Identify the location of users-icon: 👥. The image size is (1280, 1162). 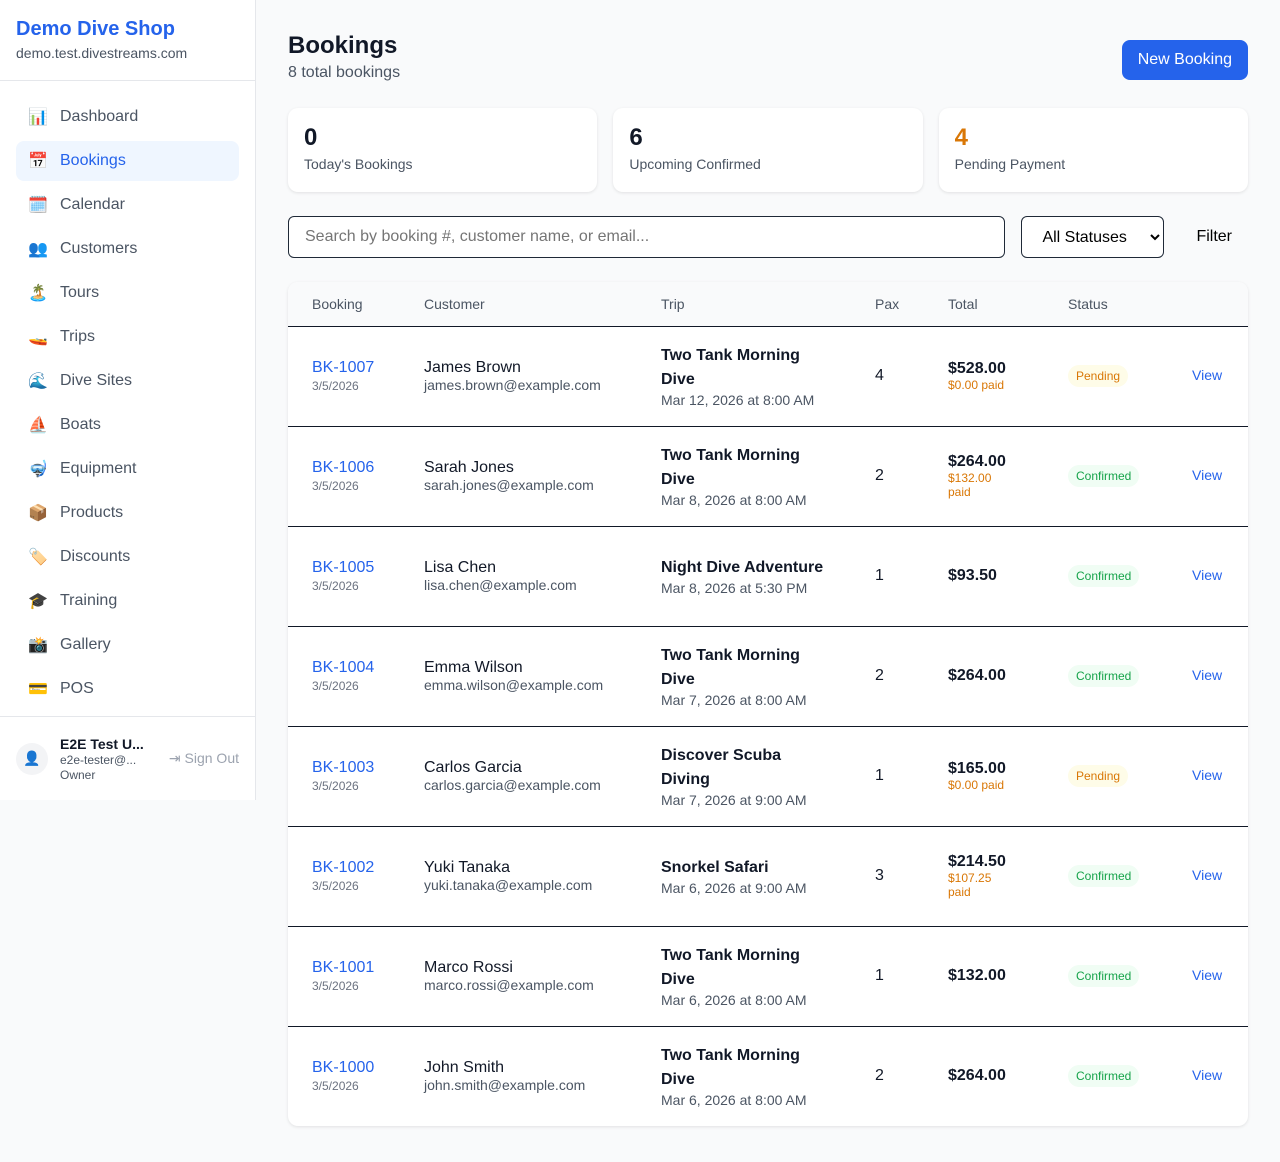
(38, 249).